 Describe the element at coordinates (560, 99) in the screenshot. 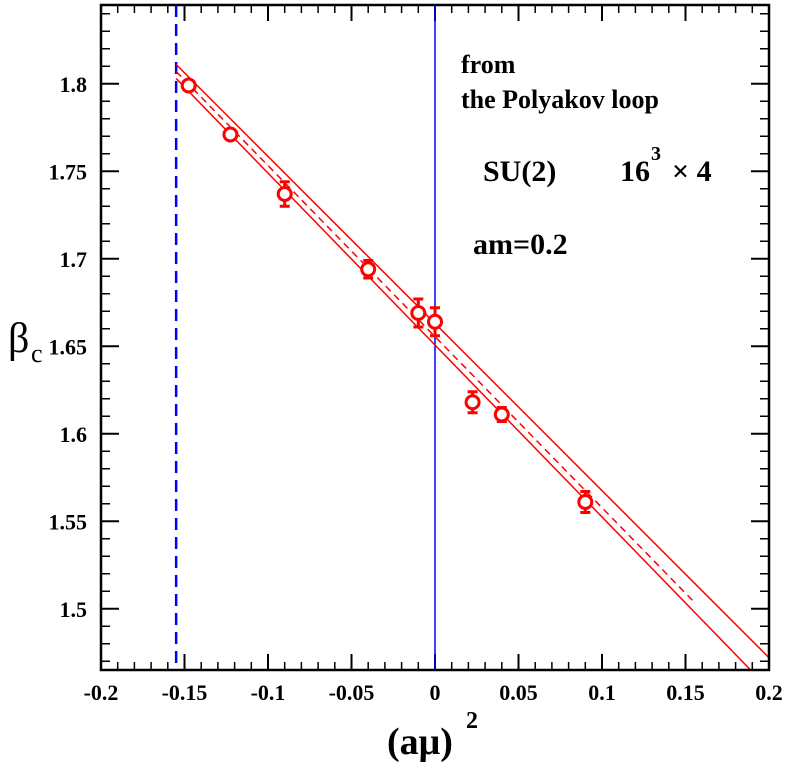

I see `annotation-polyakov: the Polyakov loop` at that location.